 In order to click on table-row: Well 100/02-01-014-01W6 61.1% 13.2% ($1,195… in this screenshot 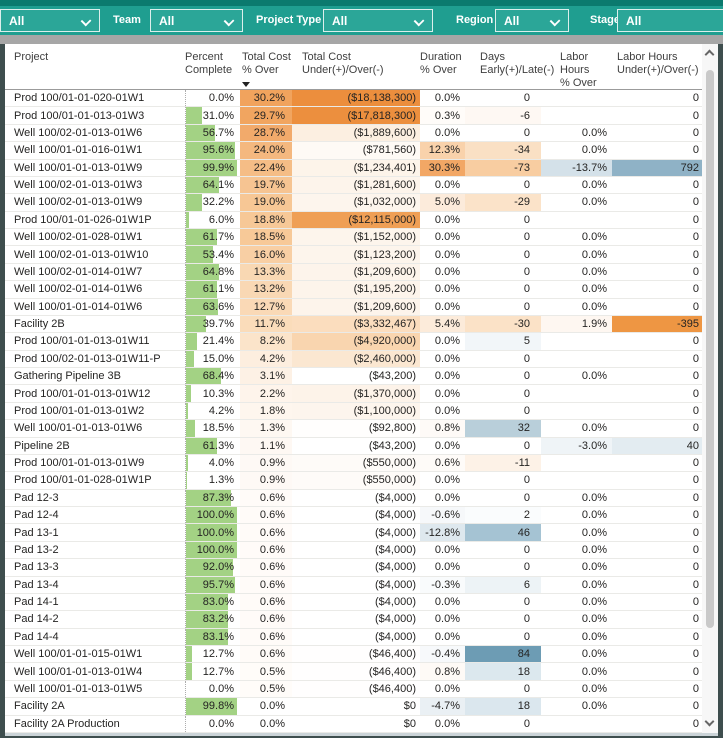, I will do `click(353, 290)`.